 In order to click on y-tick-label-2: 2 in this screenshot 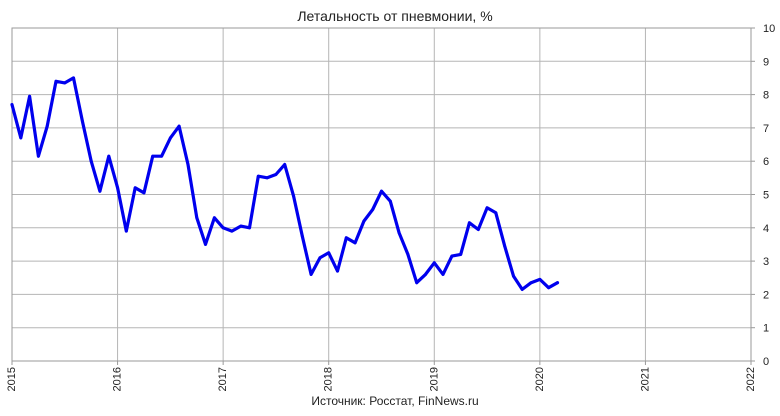, I will do `click(766, 295)`.